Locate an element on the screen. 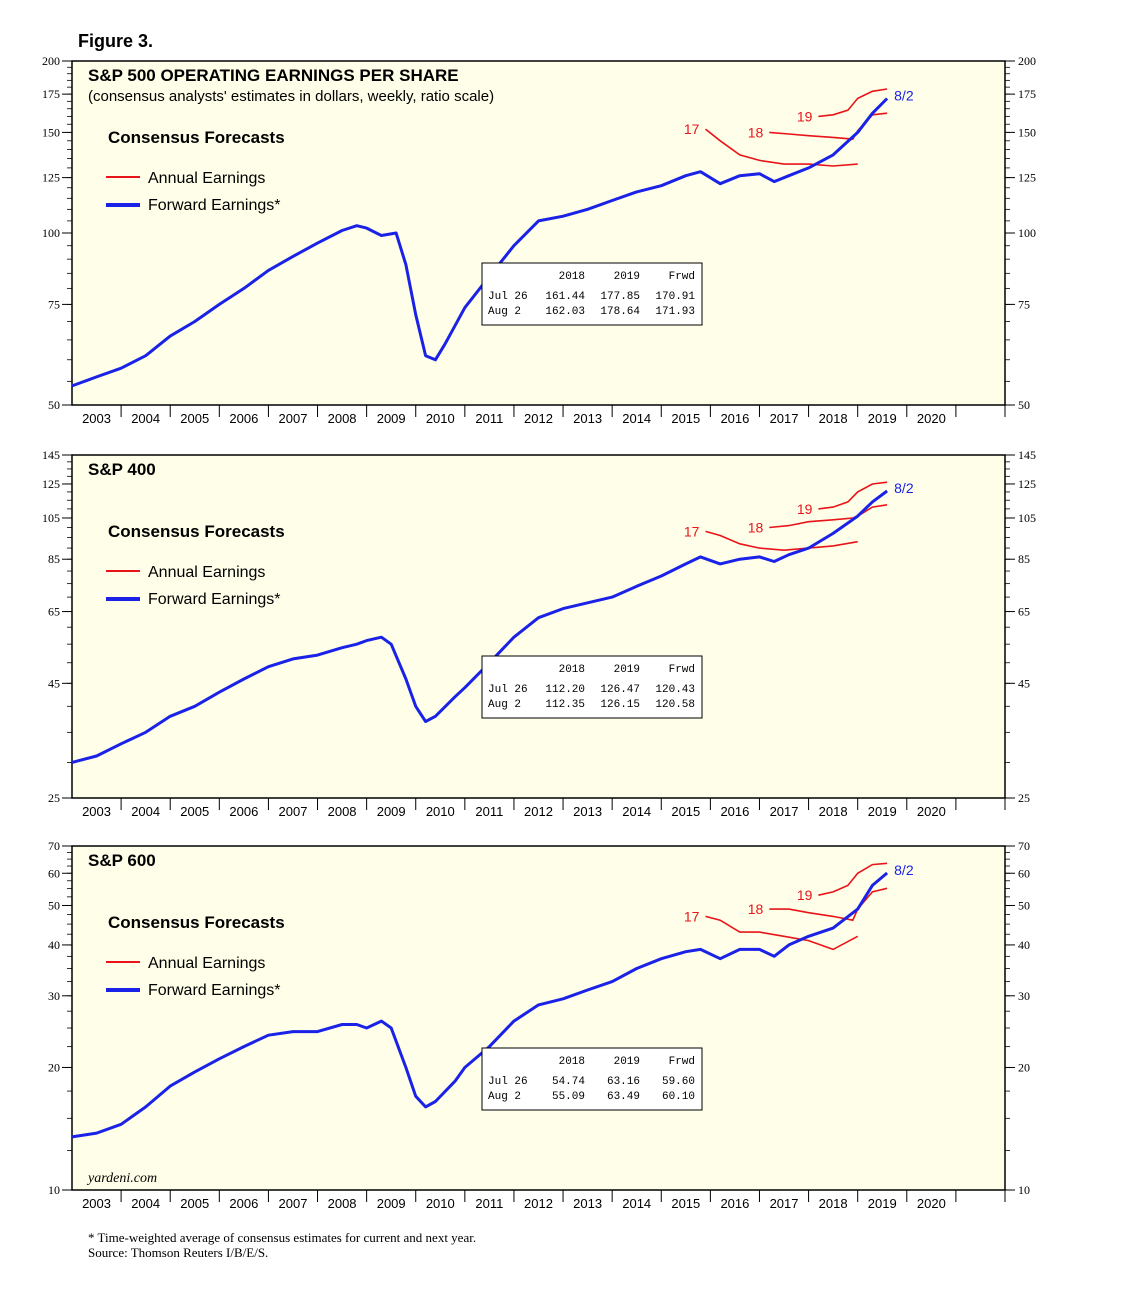 This screenshot has width=1138, height=1291. y-tick-label-right: 105 is located at coordinates (1027, 518).